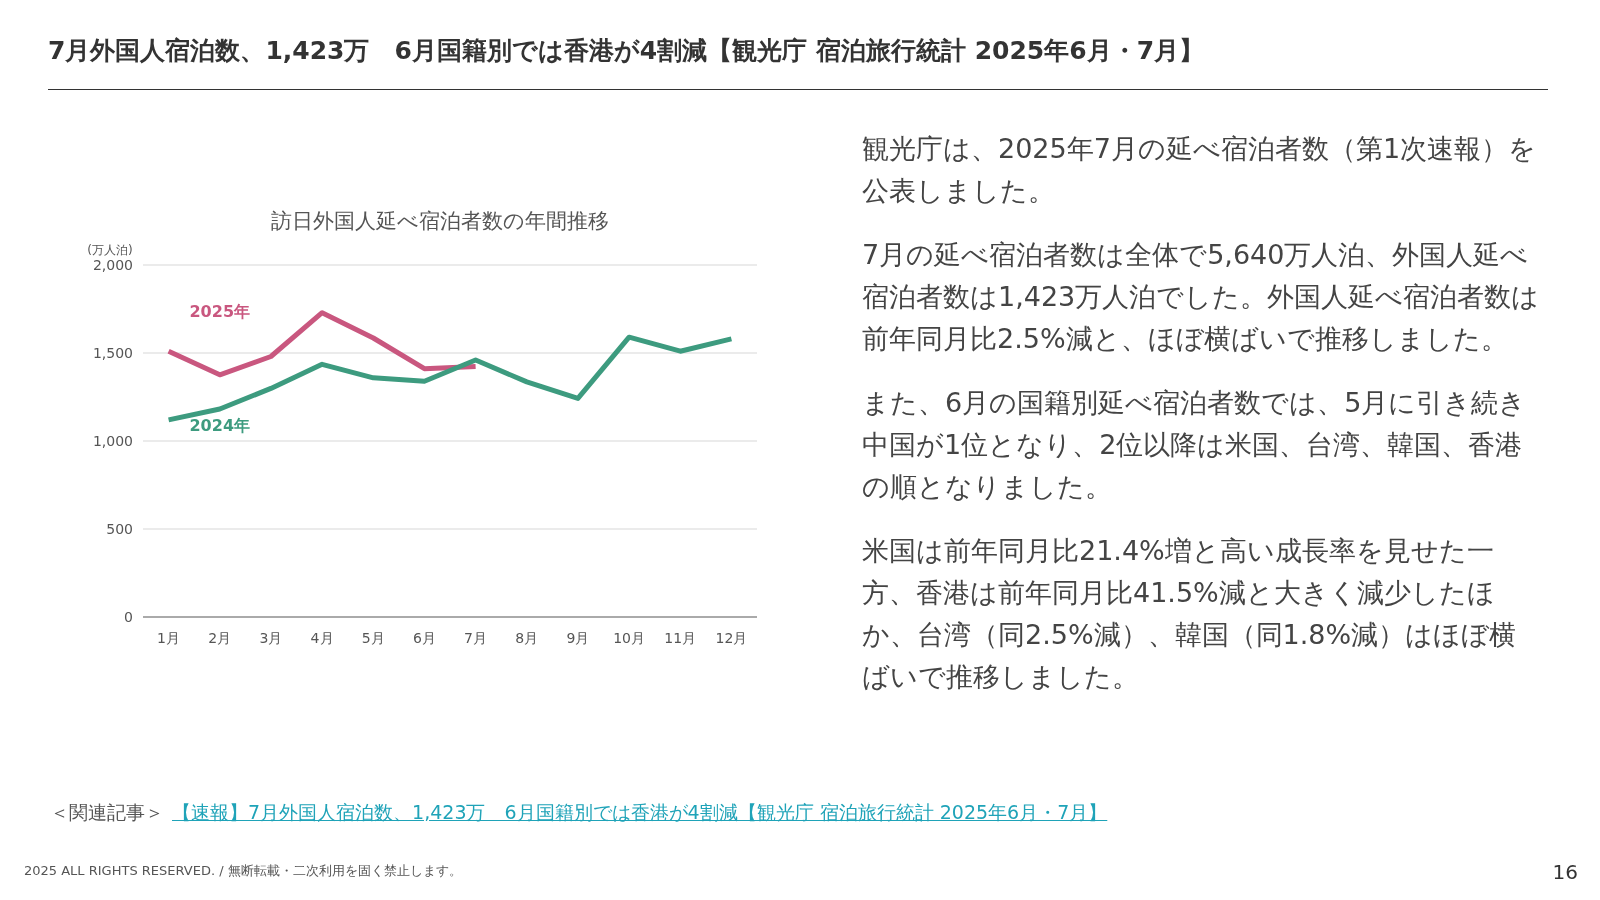 The image size is (1600, 900). Describe the element at coordinates (322, 638) in the screenshot. I see `x-tick-label: 4月` at that location.